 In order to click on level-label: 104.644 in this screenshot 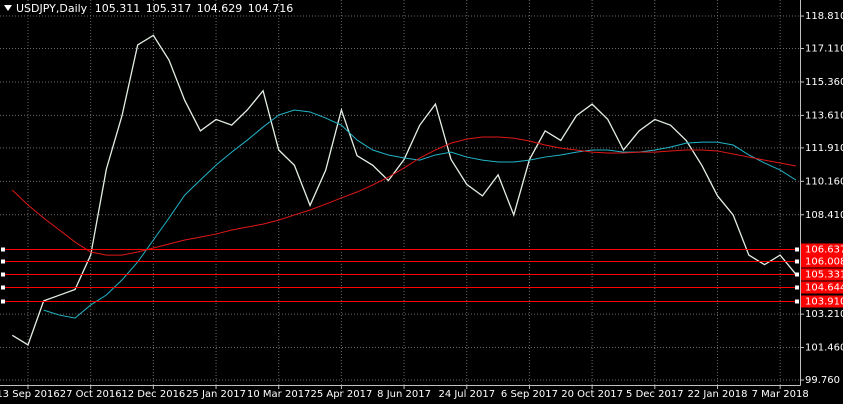, I will do `click(824, 288)`.